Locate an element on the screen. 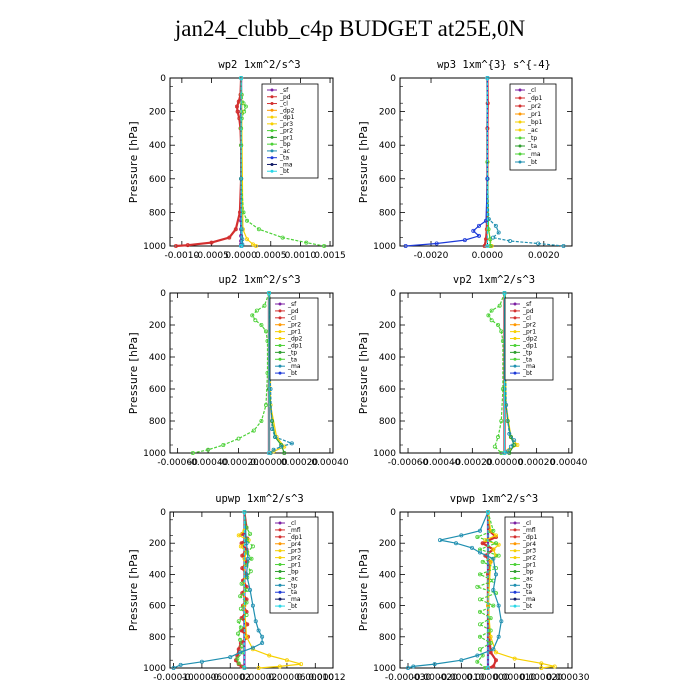 Image resolution: width=700 pixels, height=700 pixels. y-tick-label: 0 is located at coordinates (163, 294).